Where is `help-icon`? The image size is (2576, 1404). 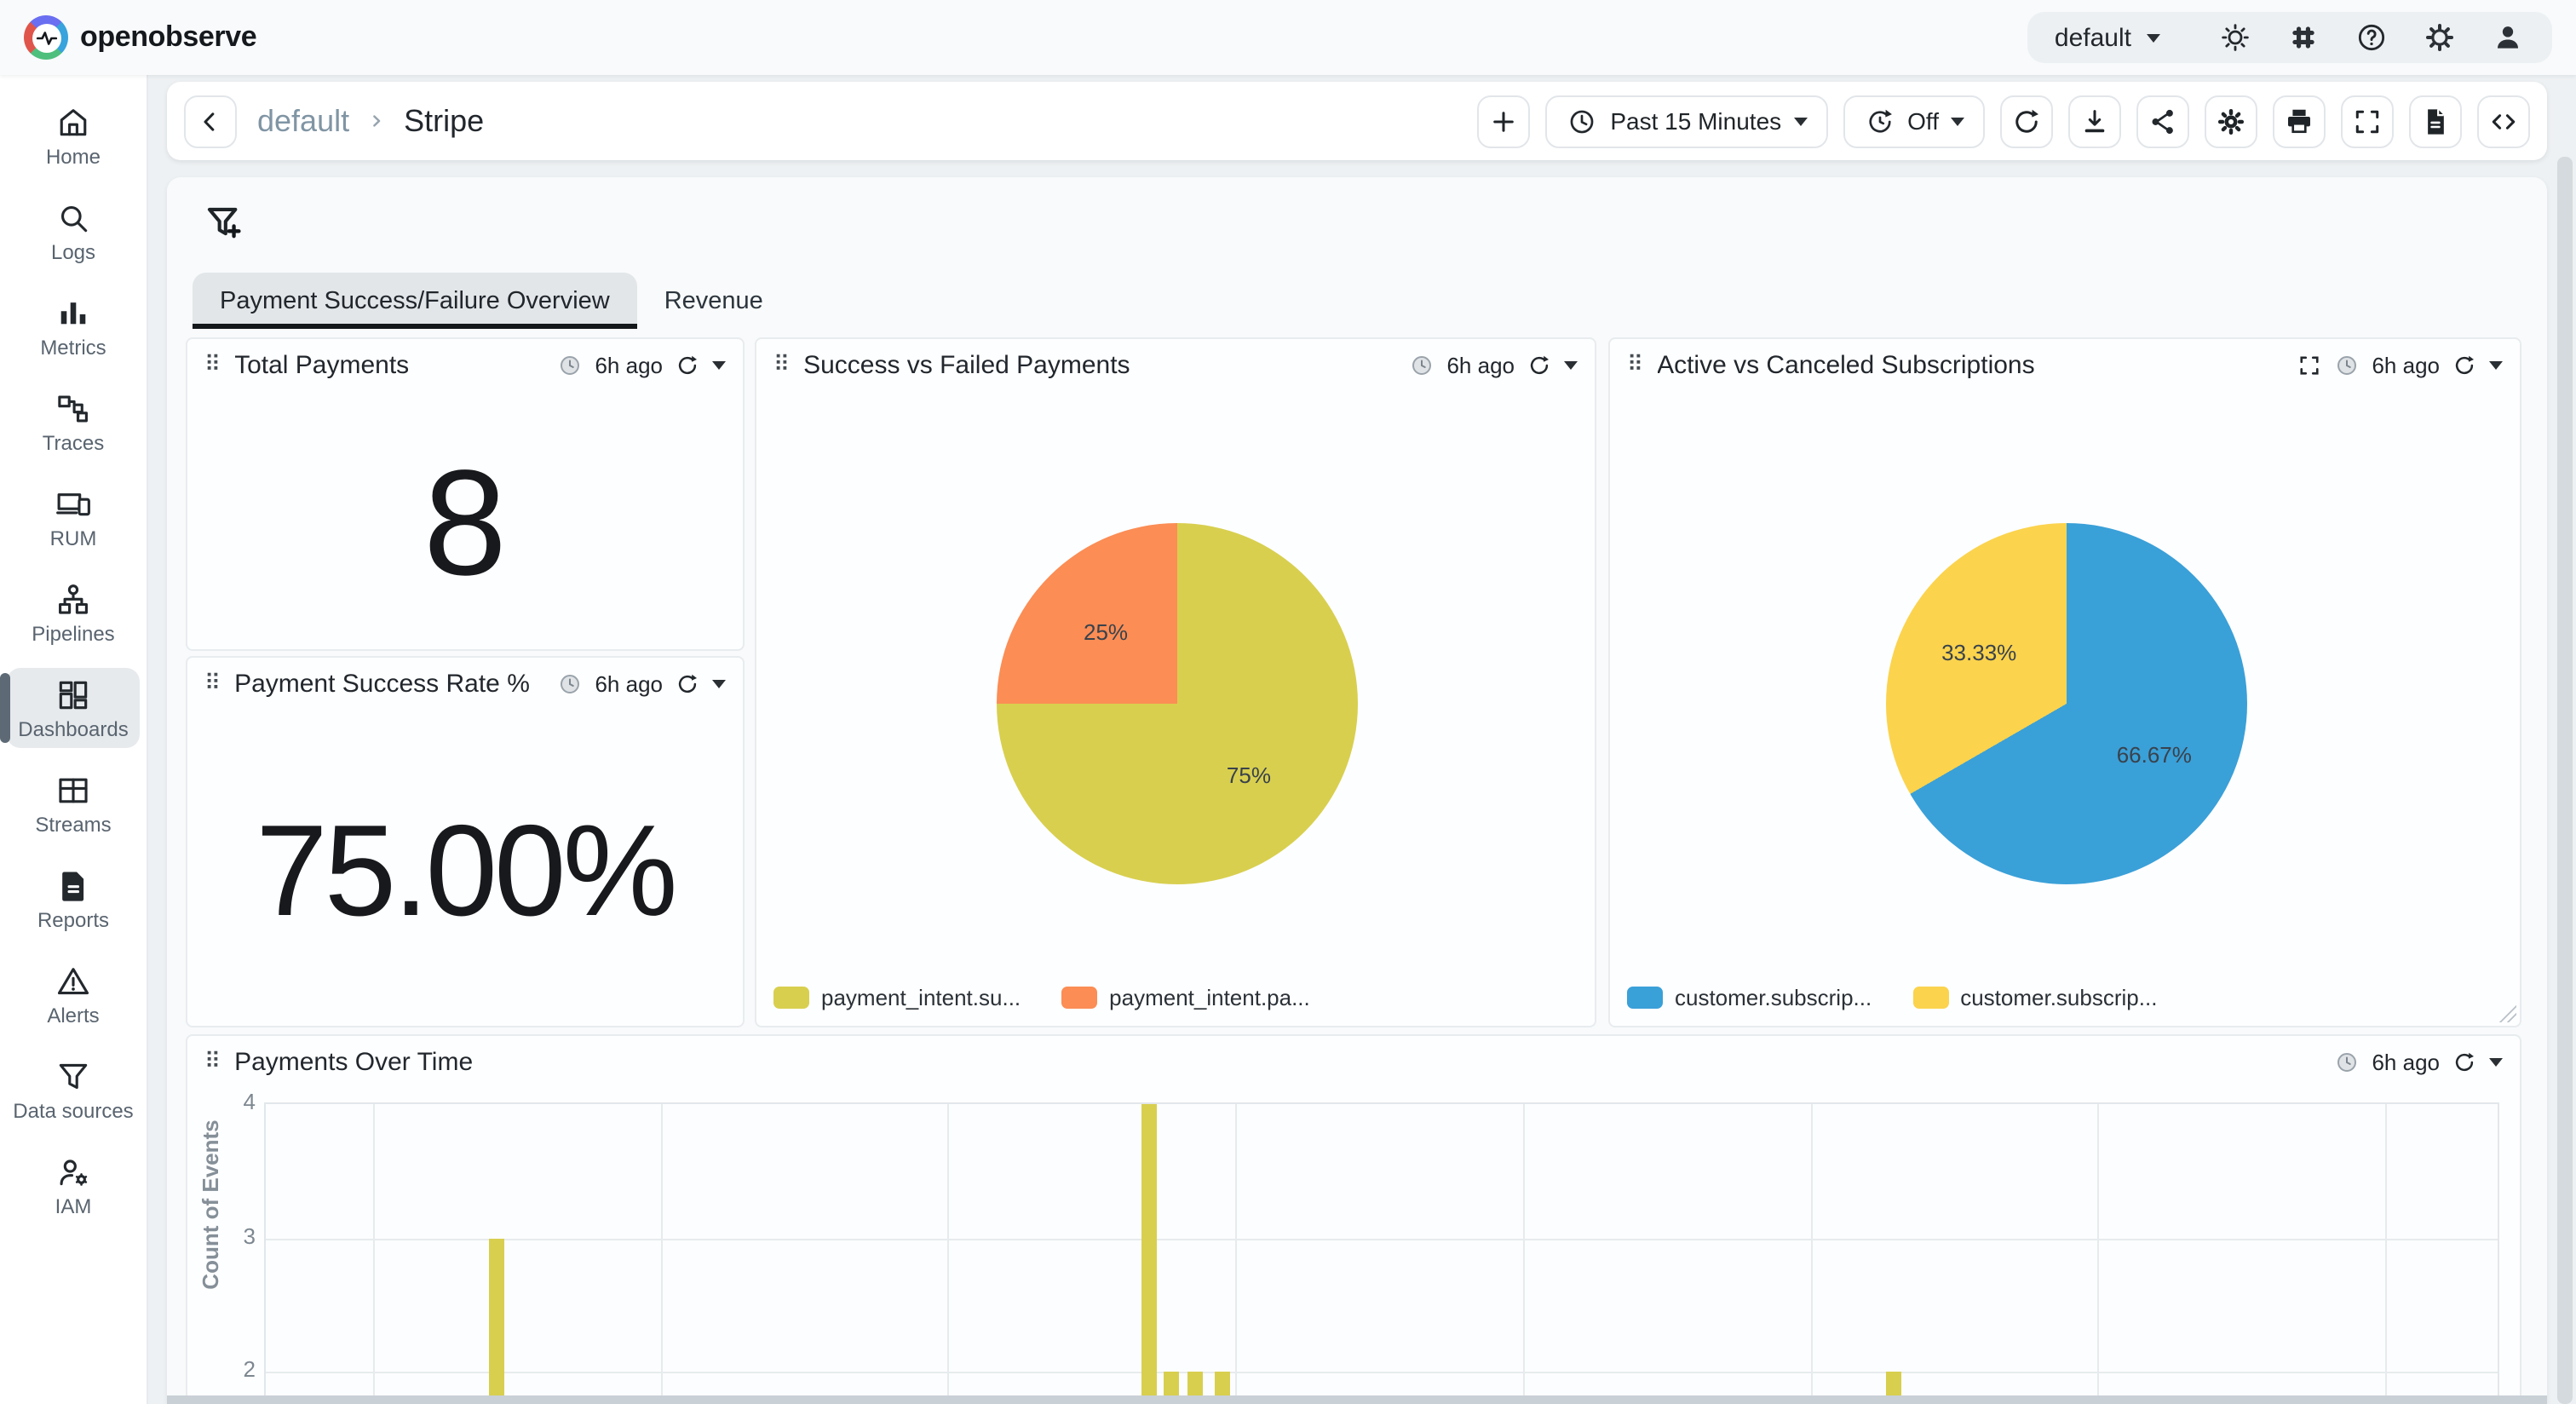 help-icon is located at coordinates (2372, 37).